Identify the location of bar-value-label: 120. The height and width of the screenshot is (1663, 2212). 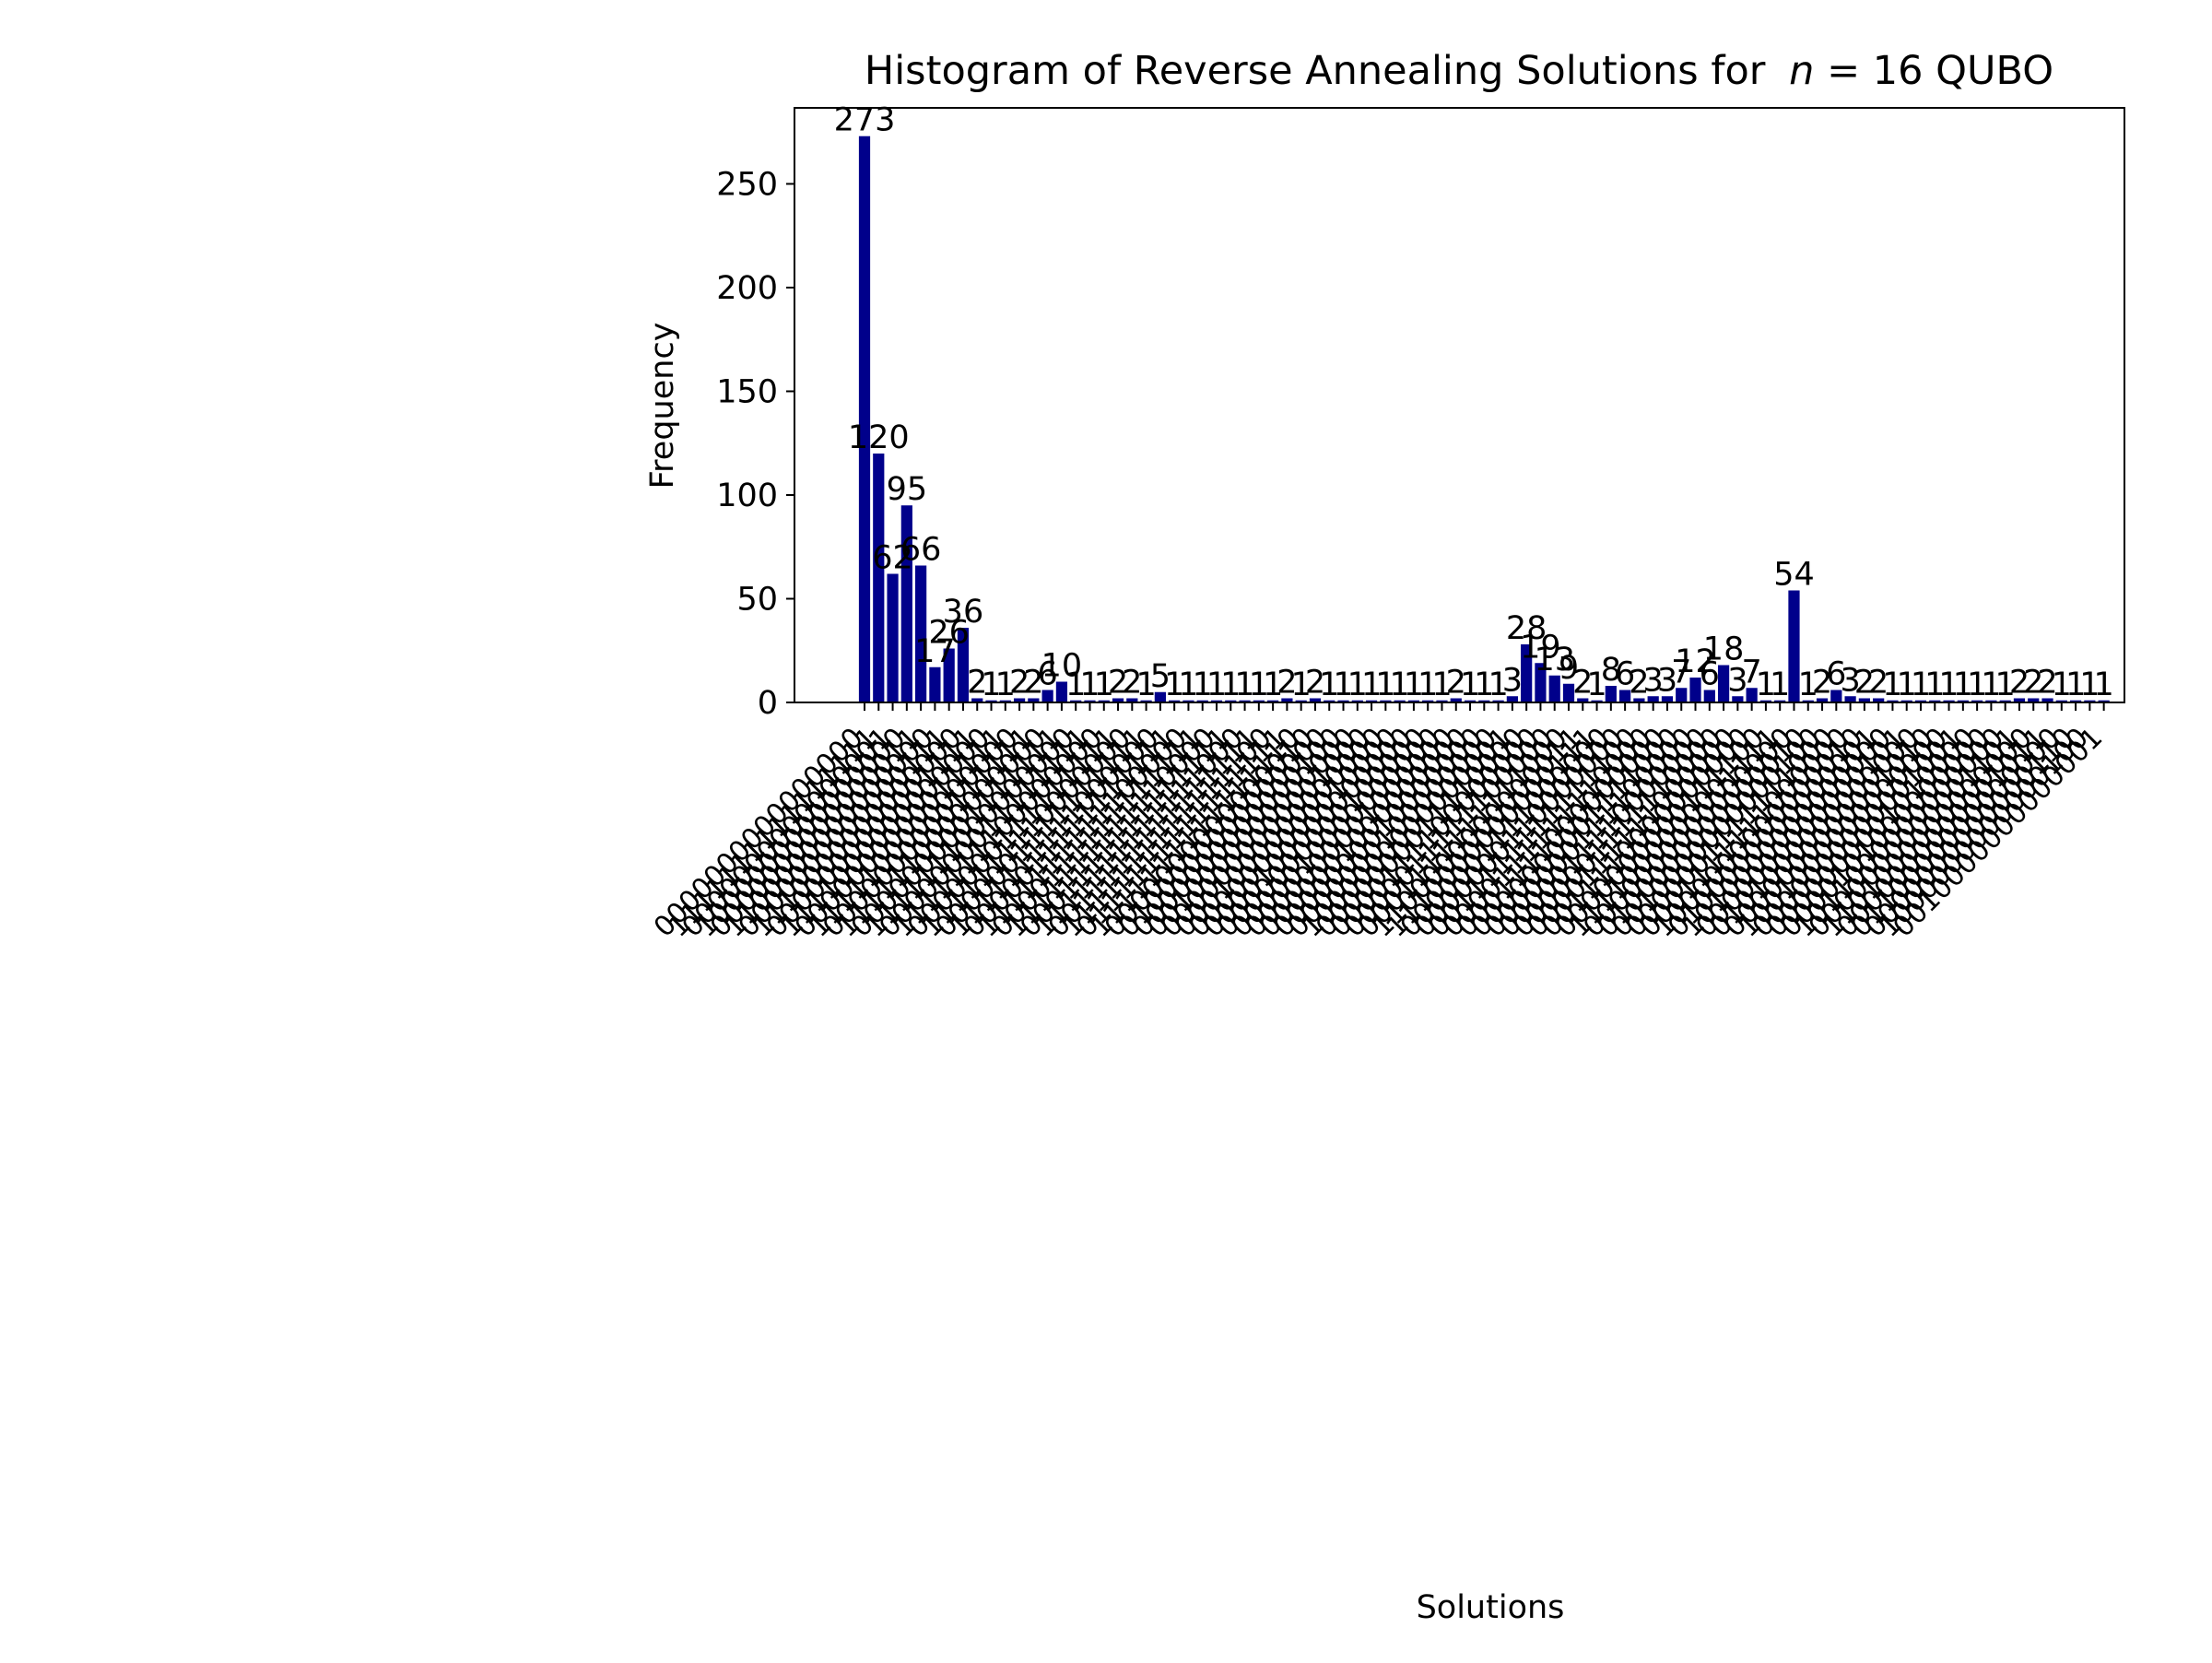
(879, 437).